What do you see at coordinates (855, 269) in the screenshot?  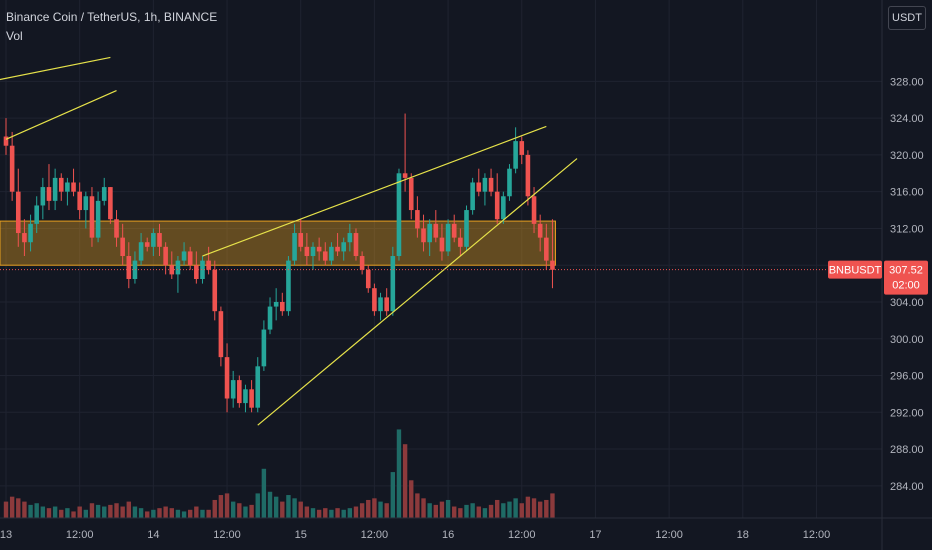 I see `symbol-tag-background` at bounding box center [855, 269].